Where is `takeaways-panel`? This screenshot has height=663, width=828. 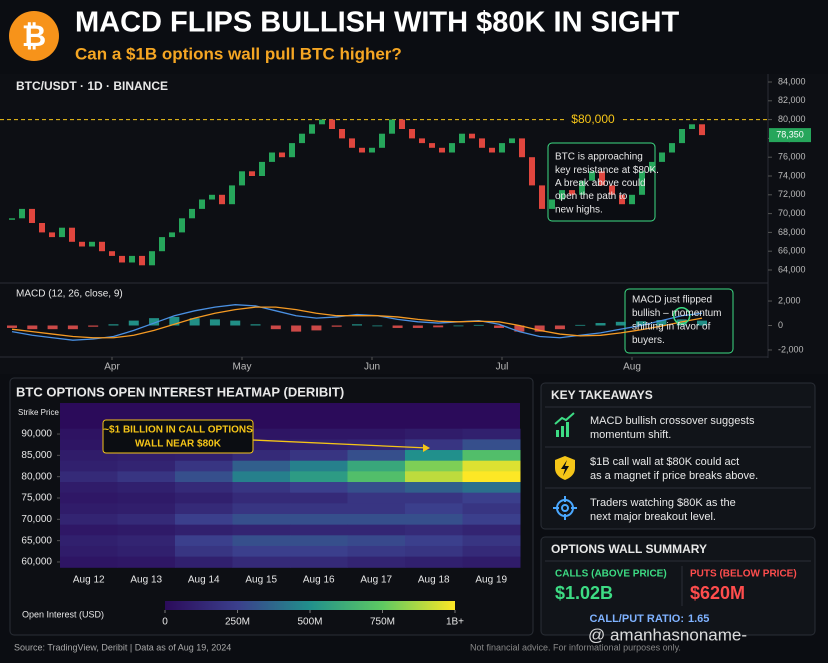 takeaways-panel is located at coordinates (678, 456).